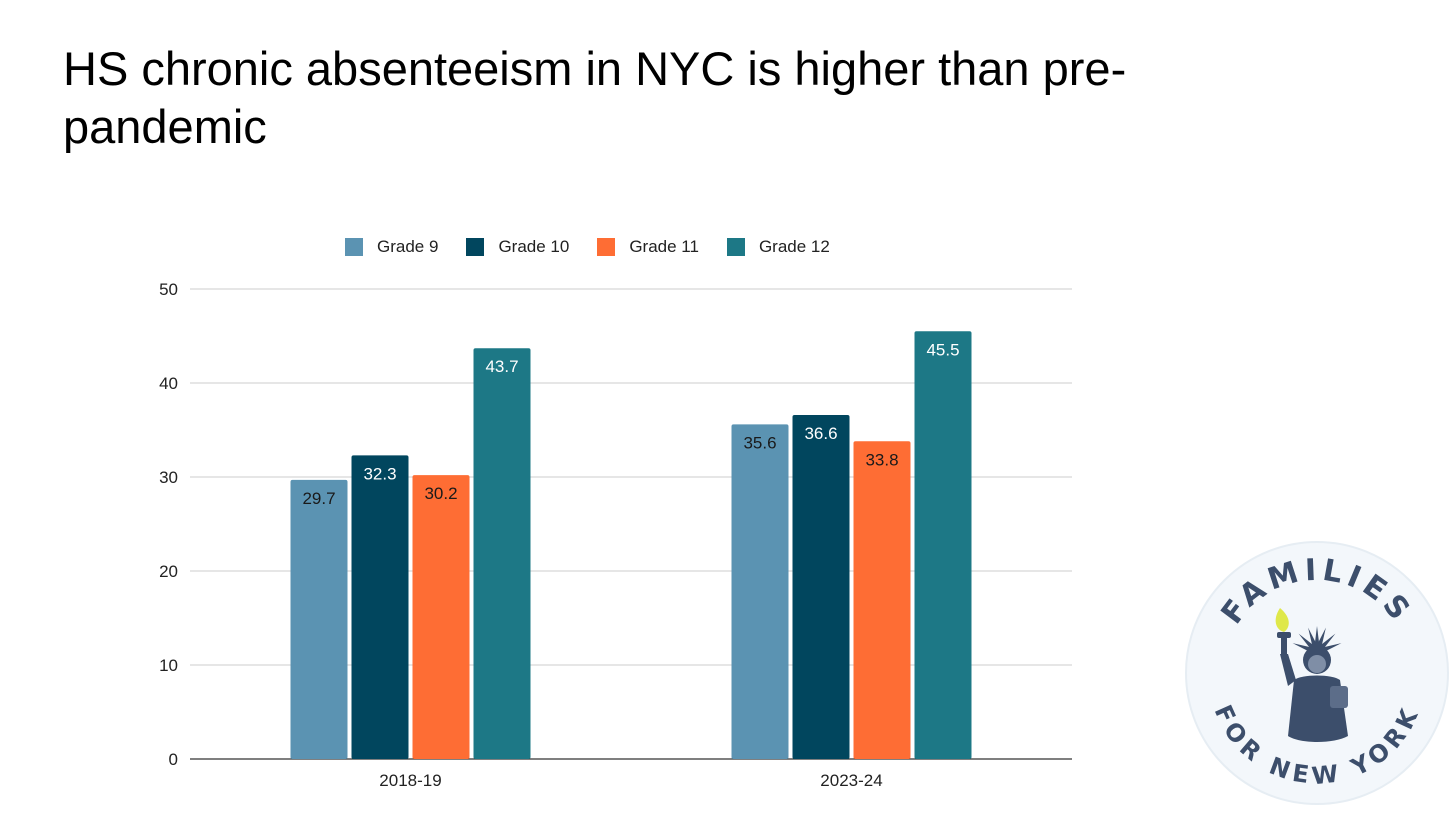  I want to click on x-tick-label: 2018-19, so click(410, 780).